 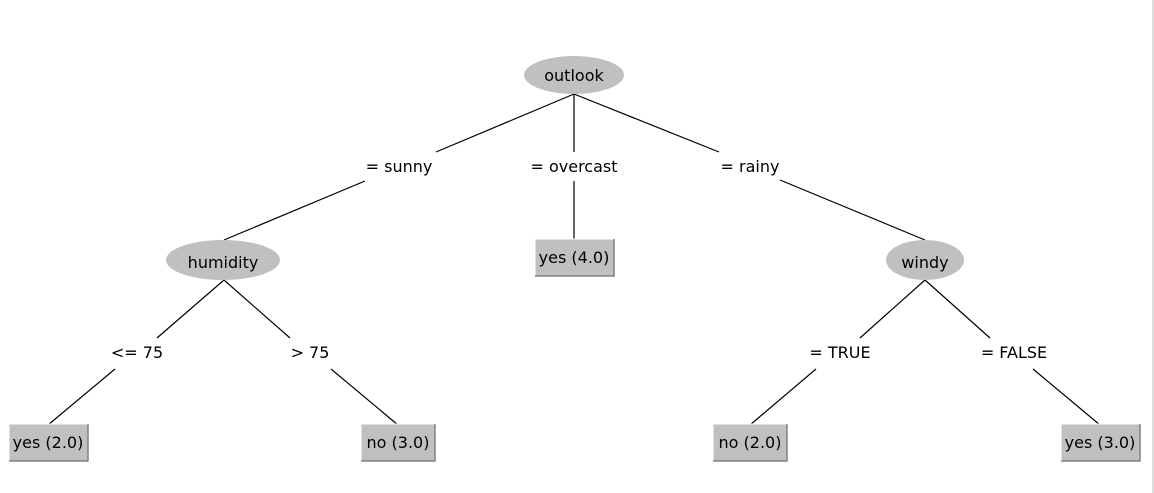 I want to click on leaf-rainy-true: no (2.0), so click(x=750, y=442).